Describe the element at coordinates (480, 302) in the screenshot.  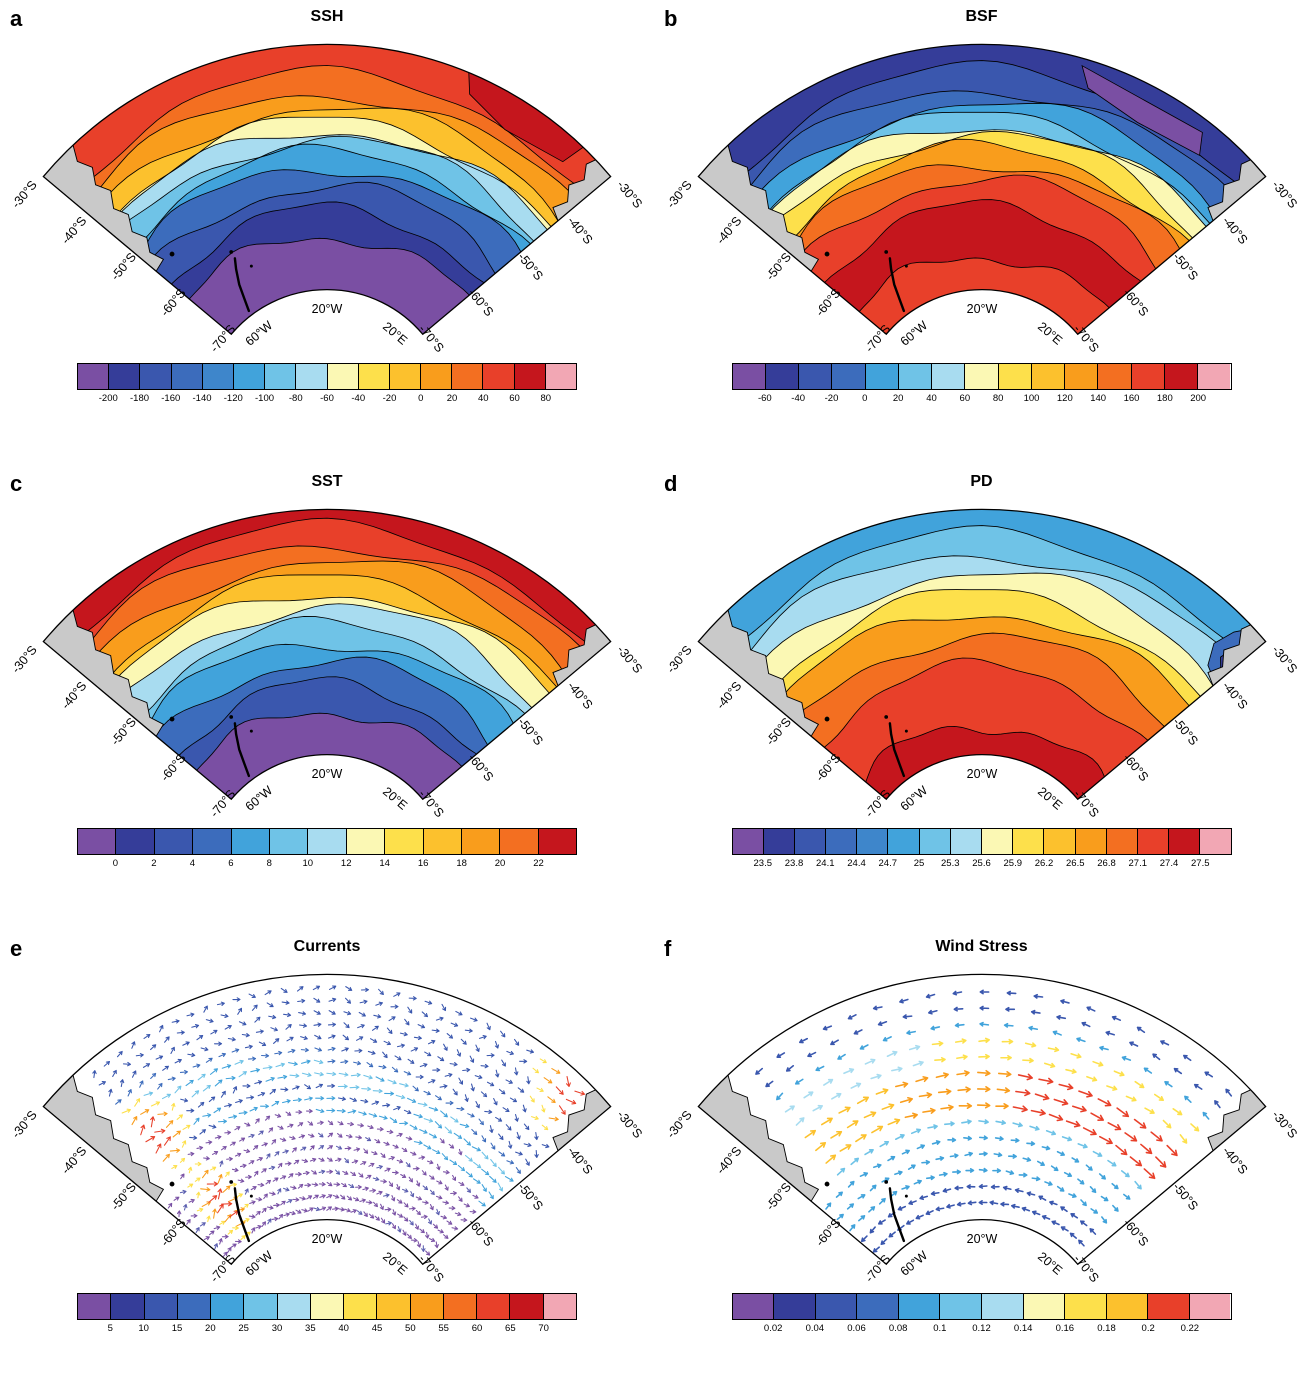
I see `lat-label-right: -60°S` at that location.